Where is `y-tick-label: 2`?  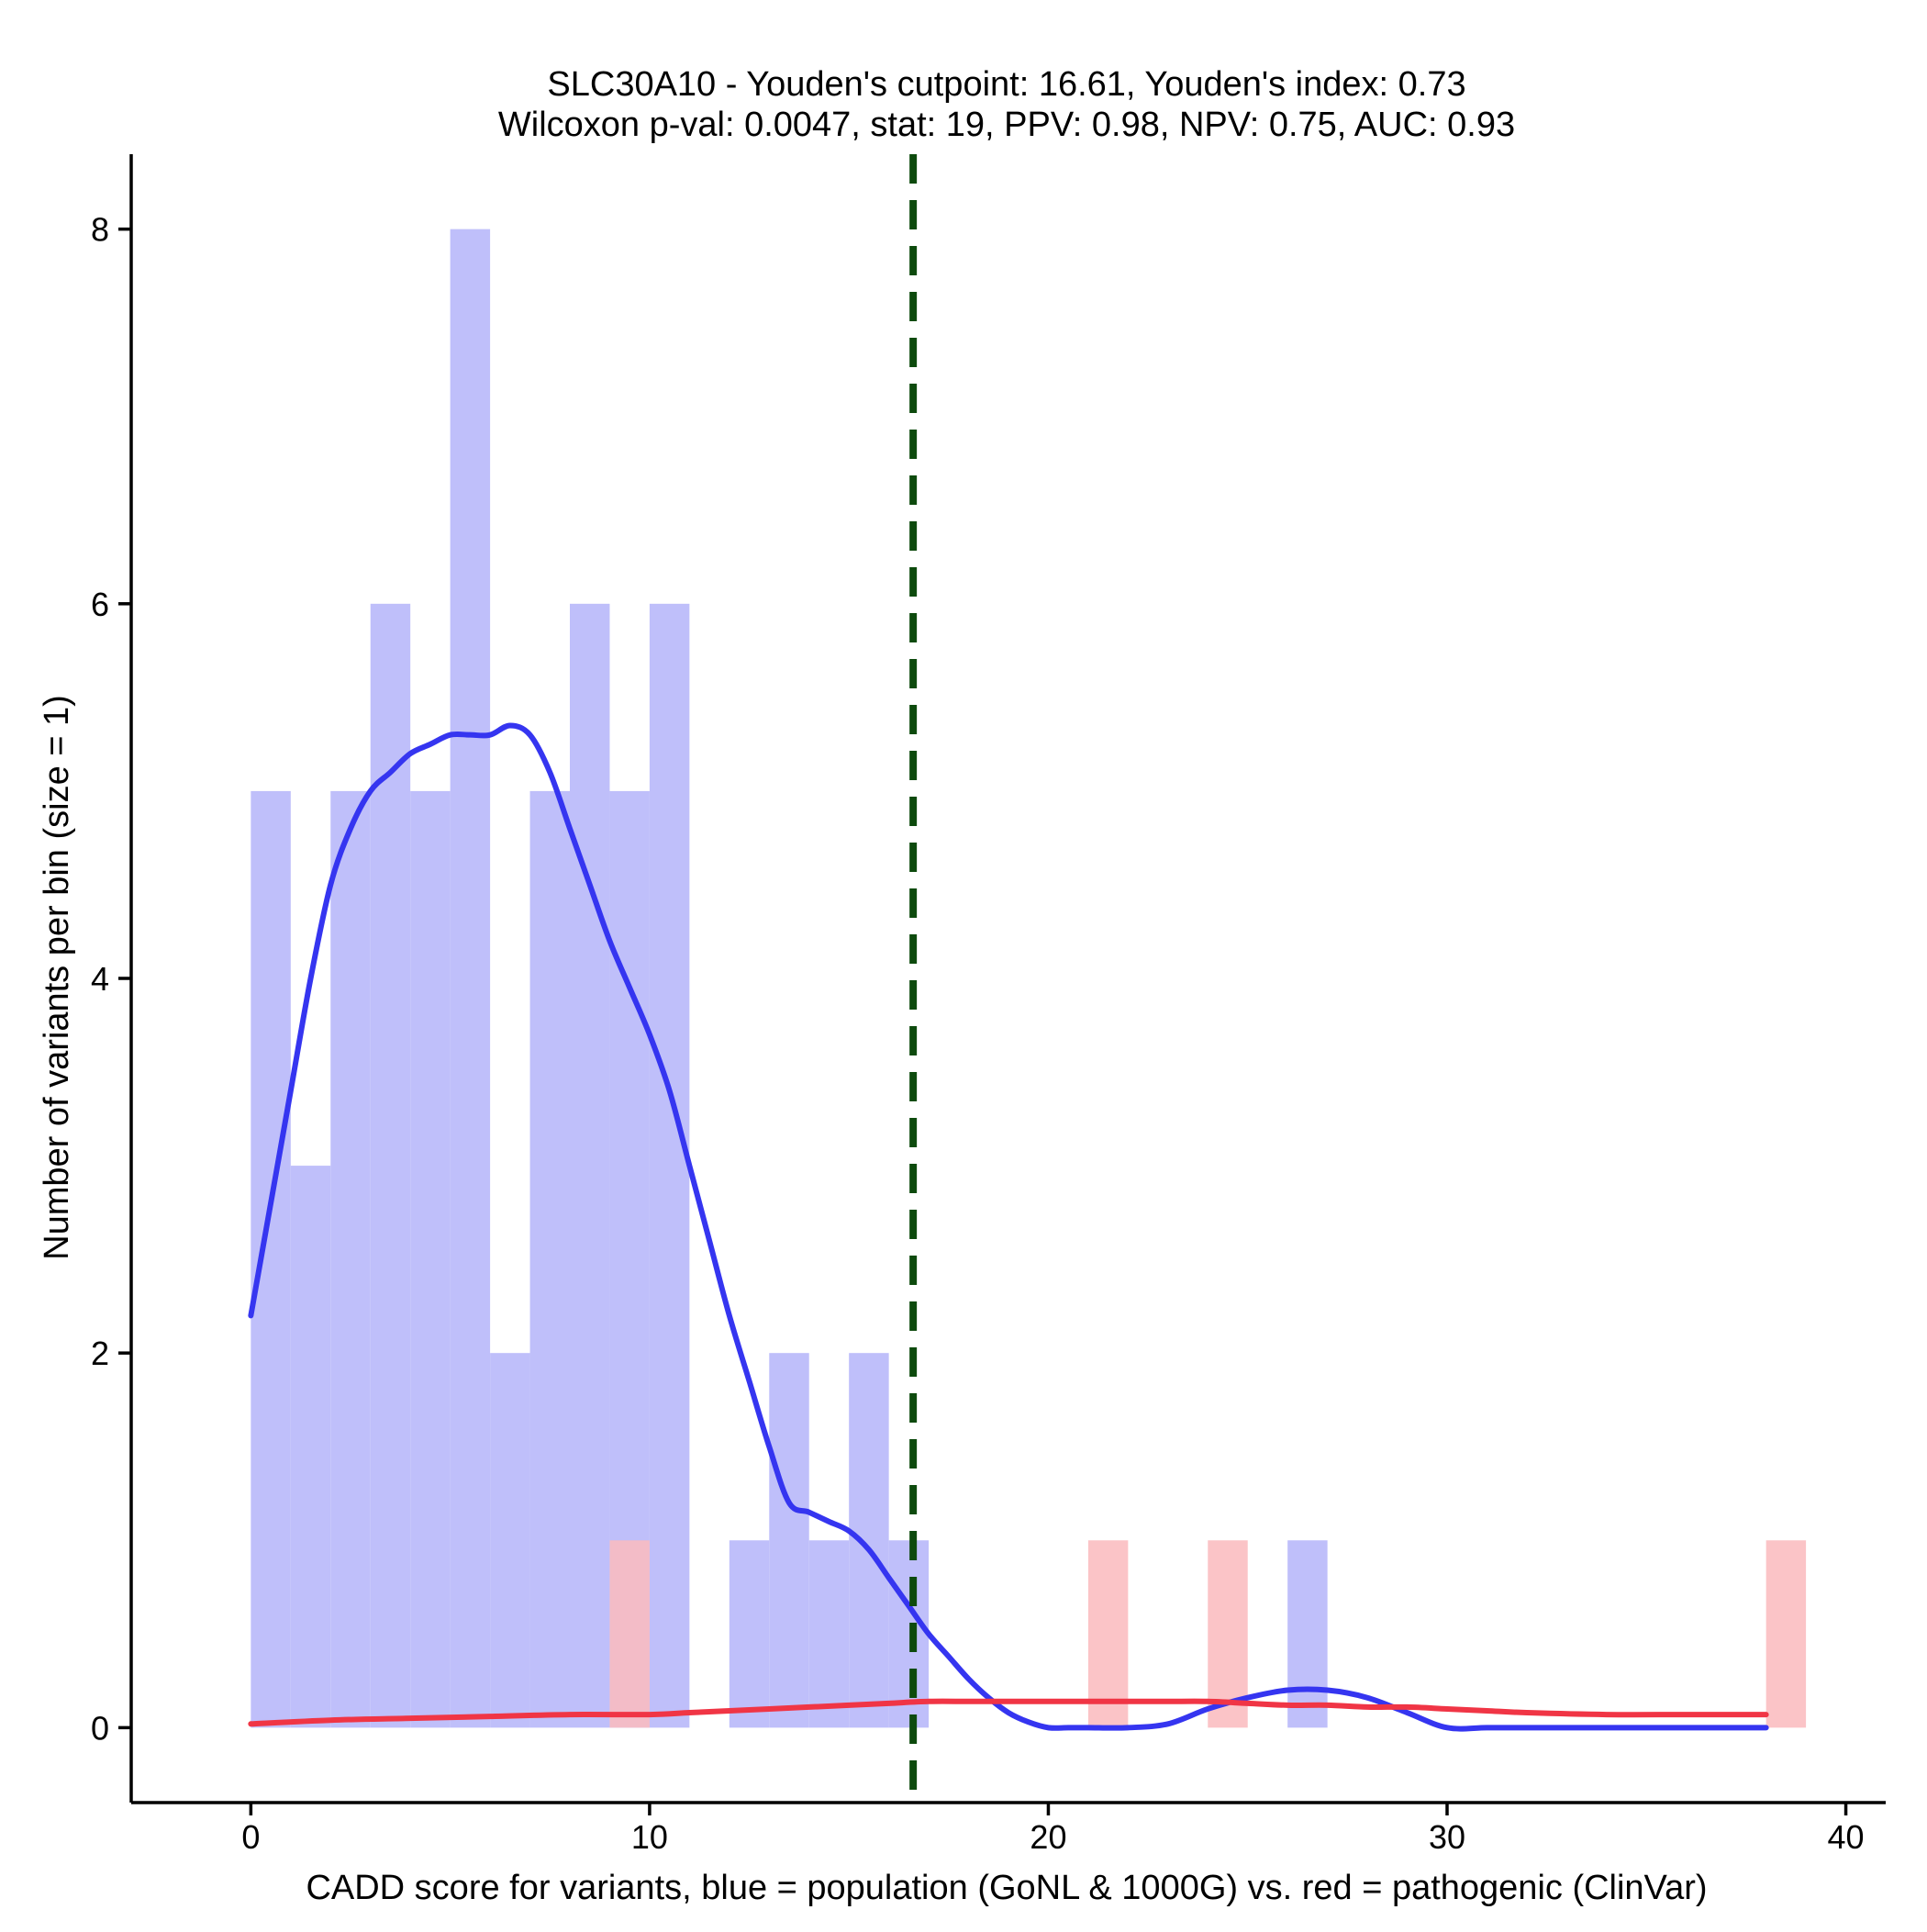
y-tick-label: 2 is located at coordinates (100, 1353).